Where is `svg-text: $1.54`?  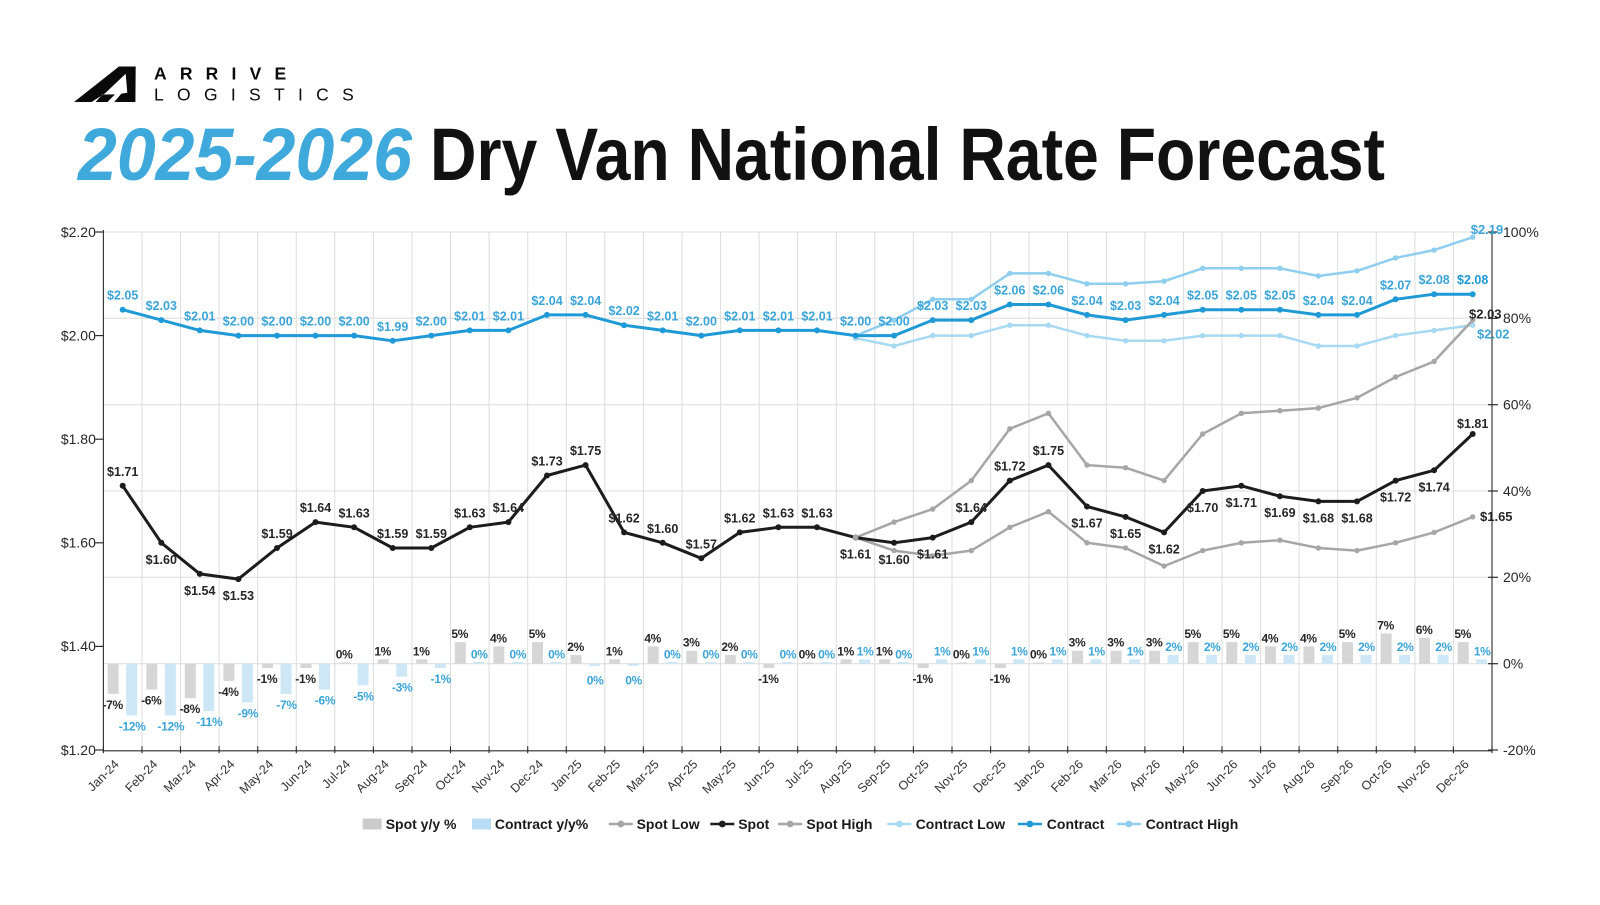
svg-text: $1.54 is located at coordinates (199, 591).